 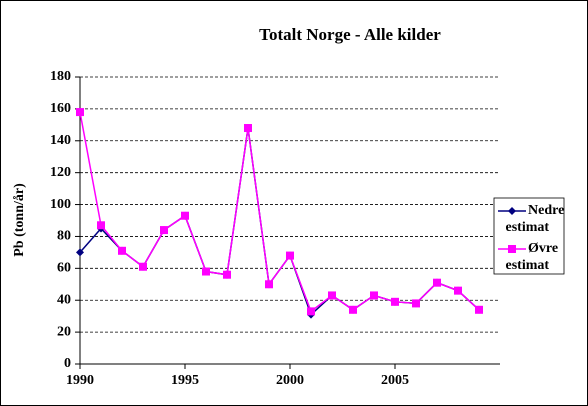 I want to click on y-tick-label: 40, so click(x=64, y=299).